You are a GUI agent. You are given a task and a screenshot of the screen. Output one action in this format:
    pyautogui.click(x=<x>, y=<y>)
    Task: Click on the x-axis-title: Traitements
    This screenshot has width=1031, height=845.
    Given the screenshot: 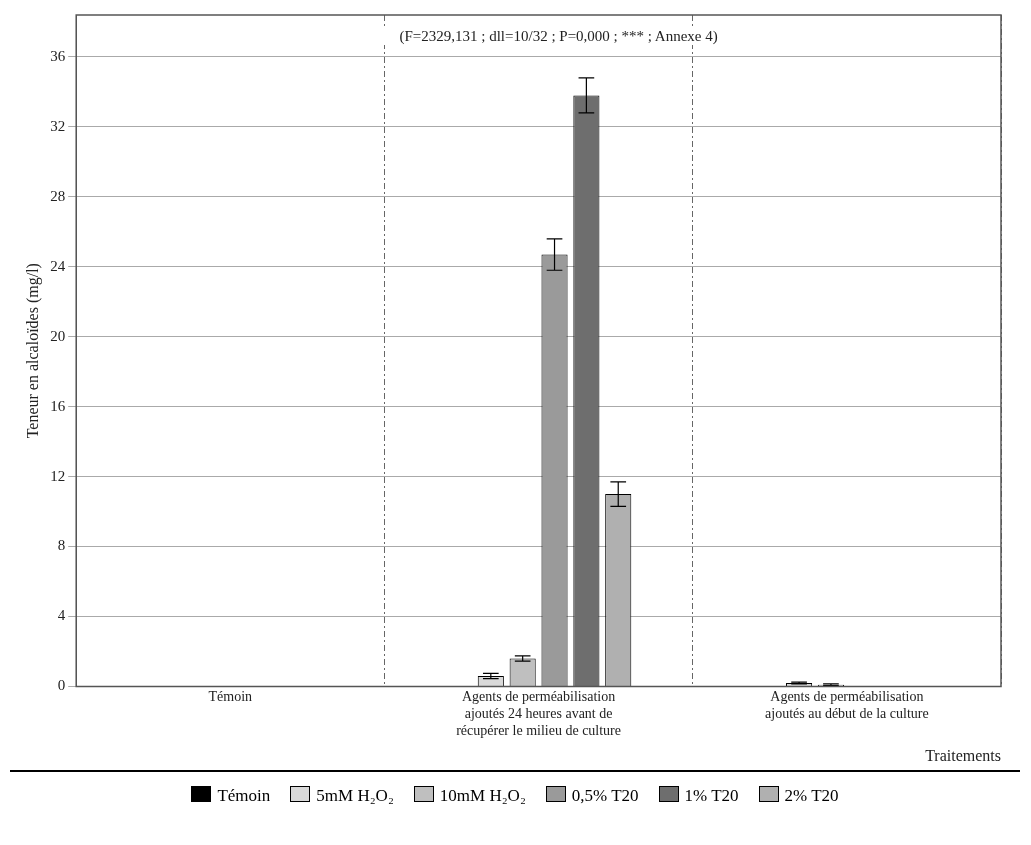 What is the action you would take?
    pyautogui.click(x=963, y=755)
    